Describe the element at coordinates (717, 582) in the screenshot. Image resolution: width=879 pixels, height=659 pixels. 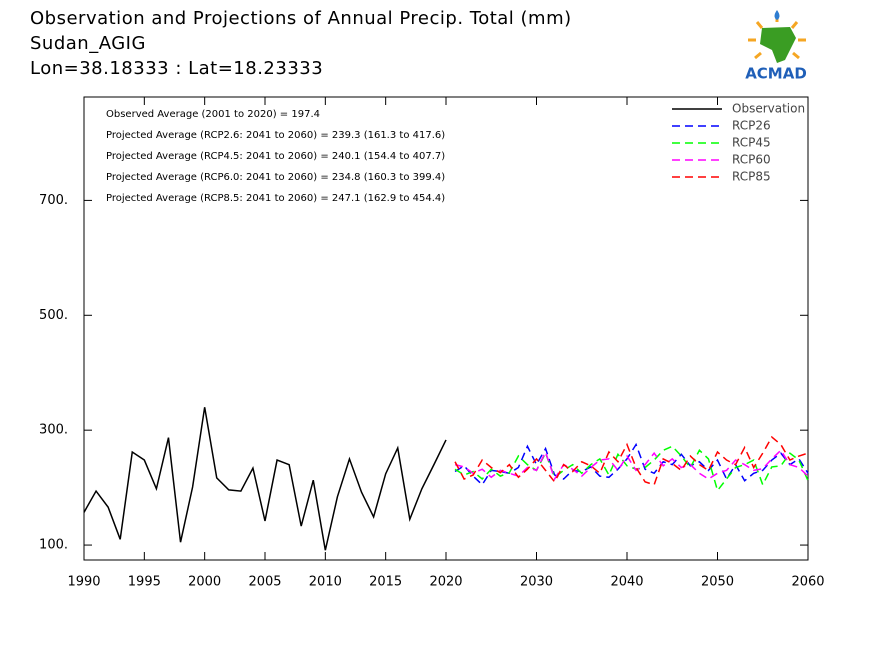
I see `x-tick-label: 2050` at that location.